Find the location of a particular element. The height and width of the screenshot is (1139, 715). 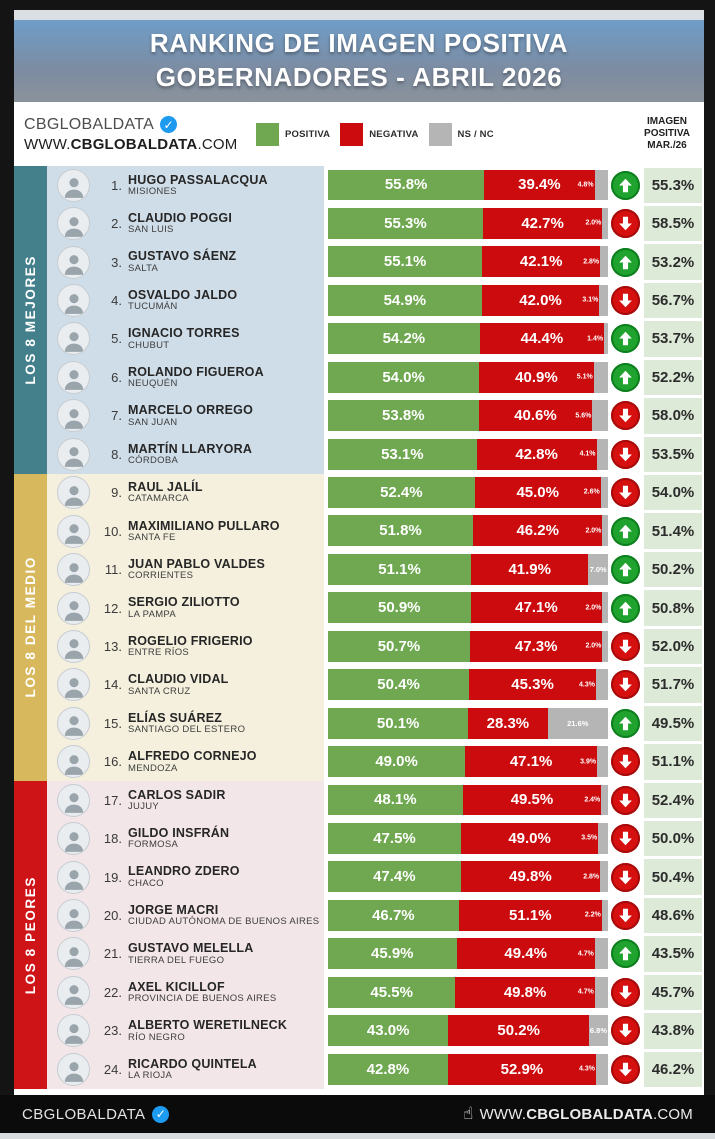

previous-value: 51.7% is located at coordinates (673, 685).